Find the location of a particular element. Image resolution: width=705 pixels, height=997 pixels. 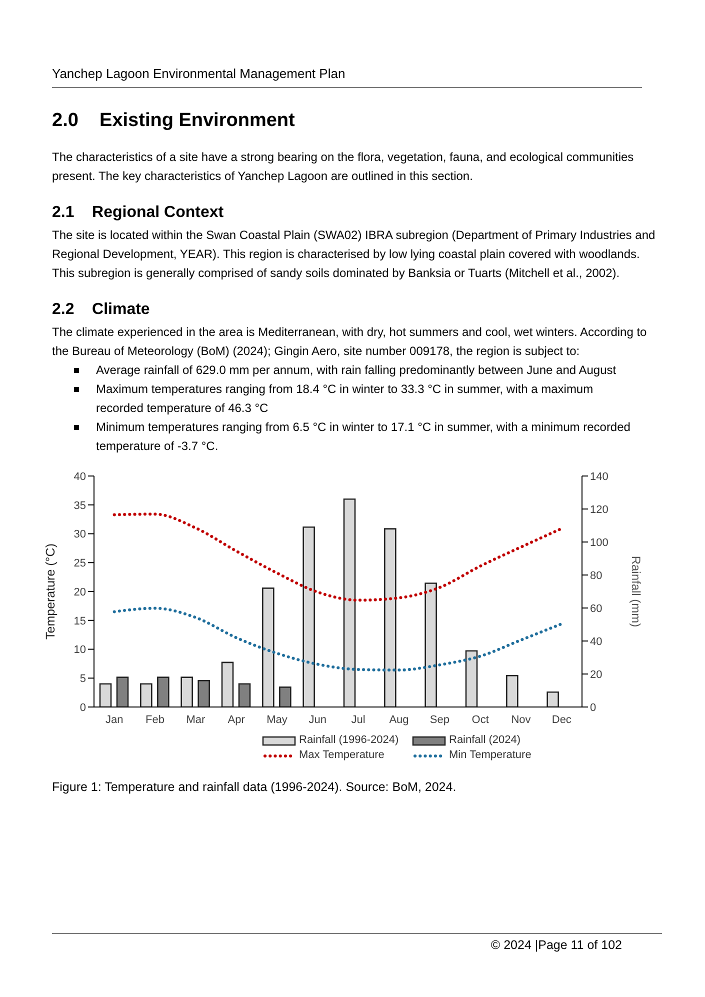

y-tick-label: 25 is located at coordinates (80, 564).